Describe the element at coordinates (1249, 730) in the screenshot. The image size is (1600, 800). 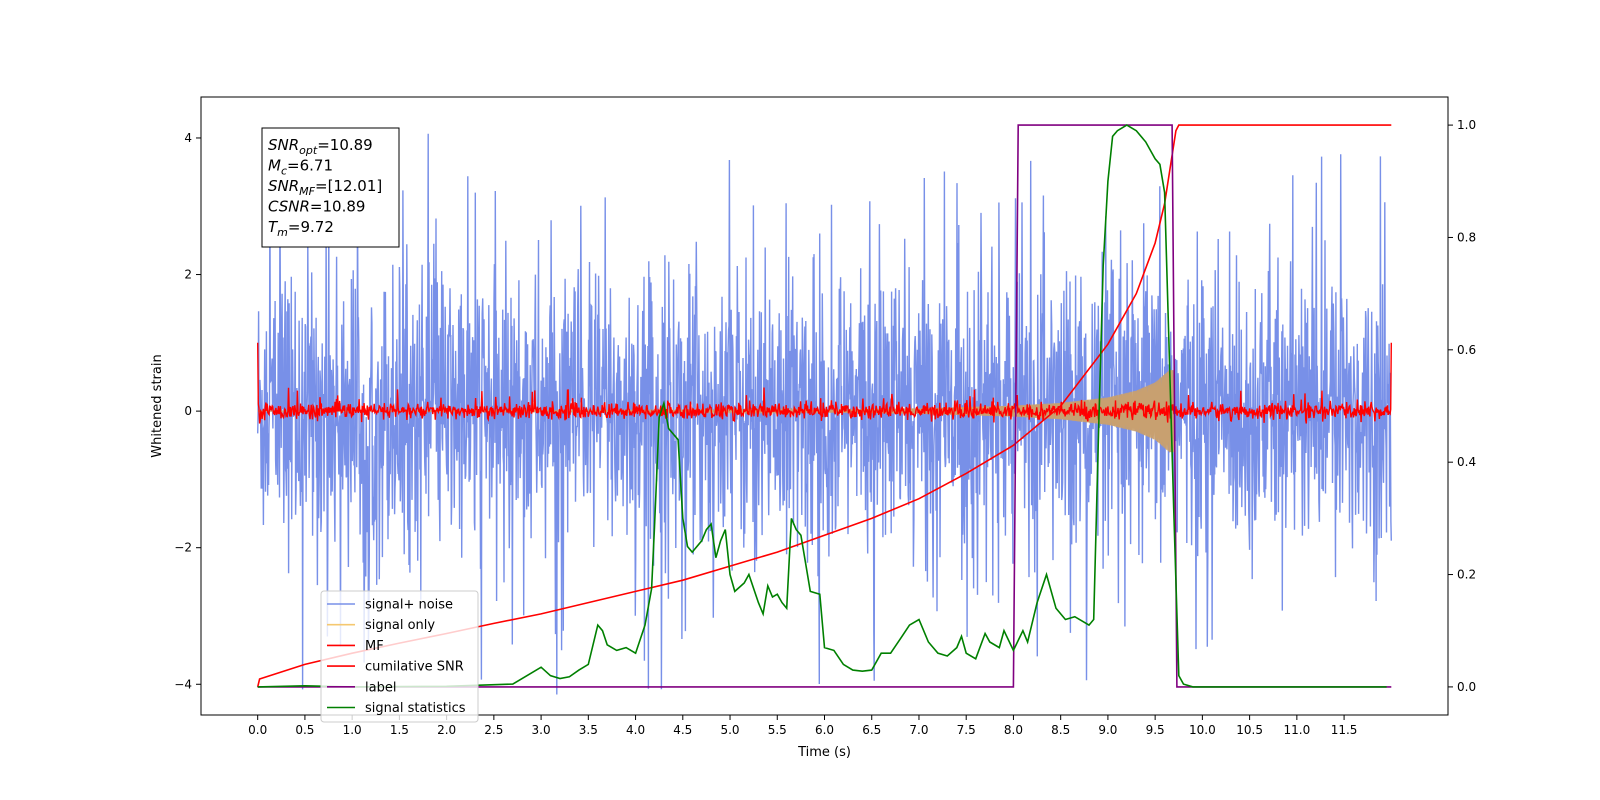
I see `x-tick-label: 10.5` at that location.